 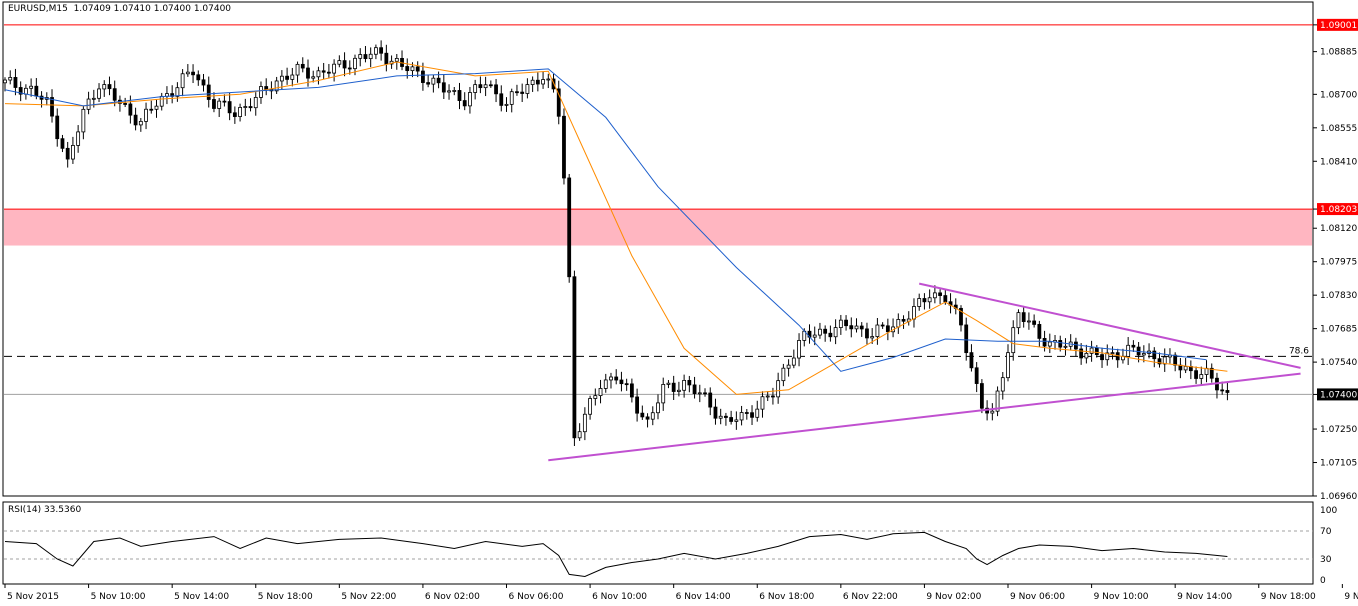 I want to click on time-tick-label: 9 Nov 10:00, so click(x=1121, y=597).